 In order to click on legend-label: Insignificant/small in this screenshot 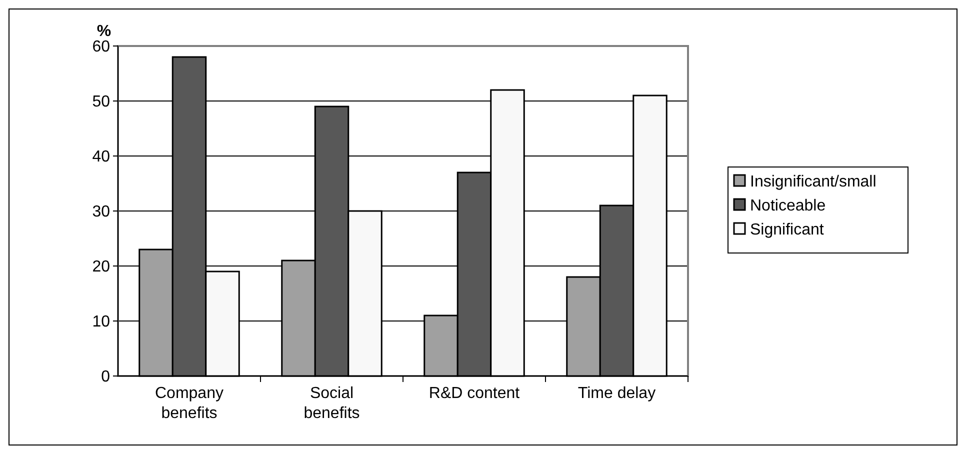, I will do `click(813, 182)`.